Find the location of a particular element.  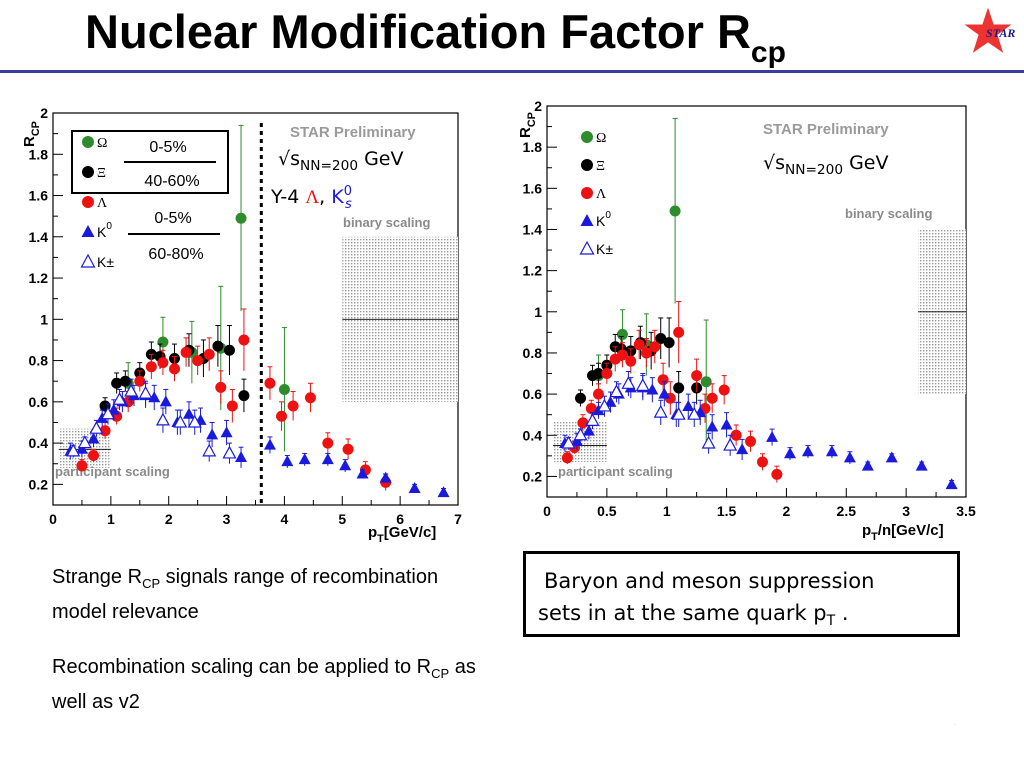

chart1-legend: ΩΞΛ K0​ K± is located at coordinates (596, 194).